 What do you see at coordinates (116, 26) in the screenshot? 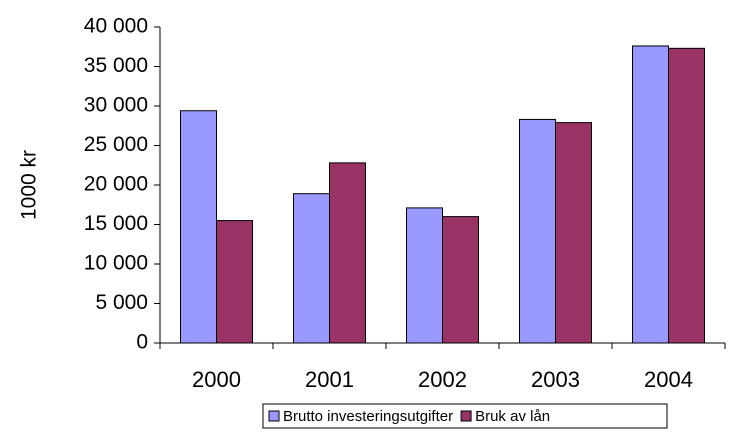
I see `y-tick-label: 40 000` at bounding box center [116, 26].